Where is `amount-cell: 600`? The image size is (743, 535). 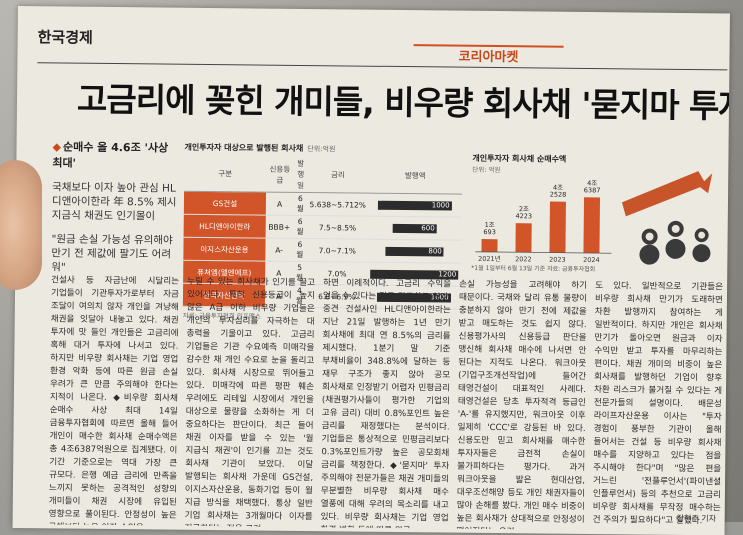 amount-cell: 600 is located at coordinates (414, 228).